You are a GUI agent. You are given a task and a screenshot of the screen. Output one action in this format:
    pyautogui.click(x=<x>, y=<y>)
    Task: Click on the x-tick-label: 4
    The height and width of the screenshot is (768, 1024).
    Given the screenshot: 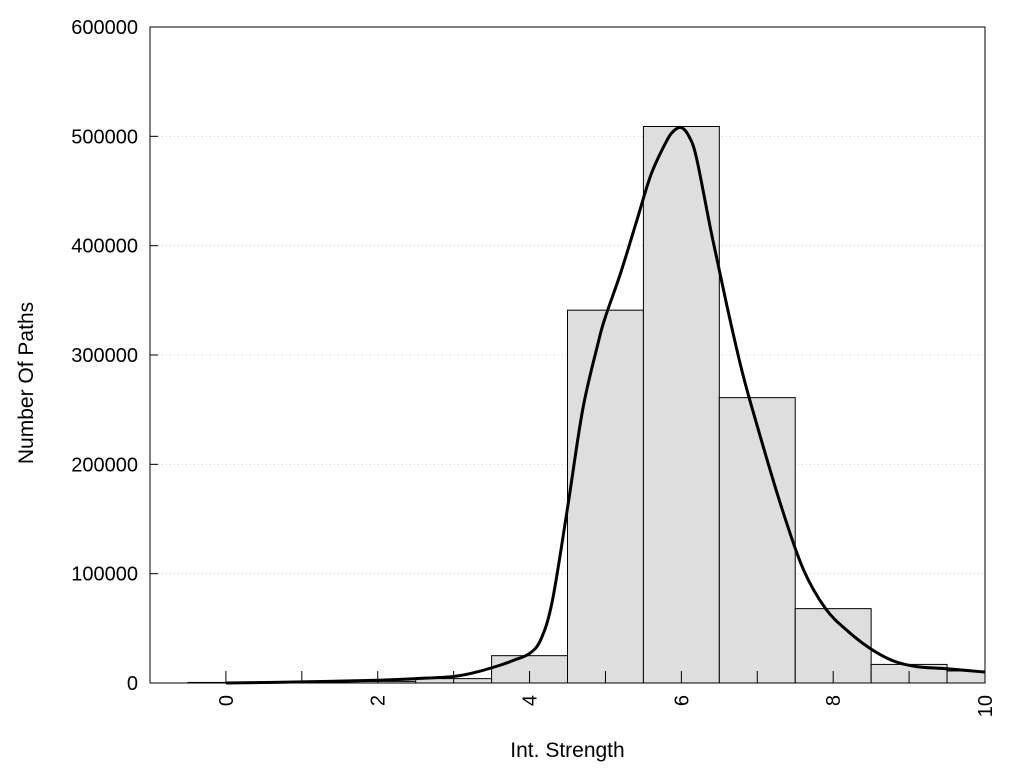 What is the action you would take?
    pyautogui.click(x=531, y=700)
    